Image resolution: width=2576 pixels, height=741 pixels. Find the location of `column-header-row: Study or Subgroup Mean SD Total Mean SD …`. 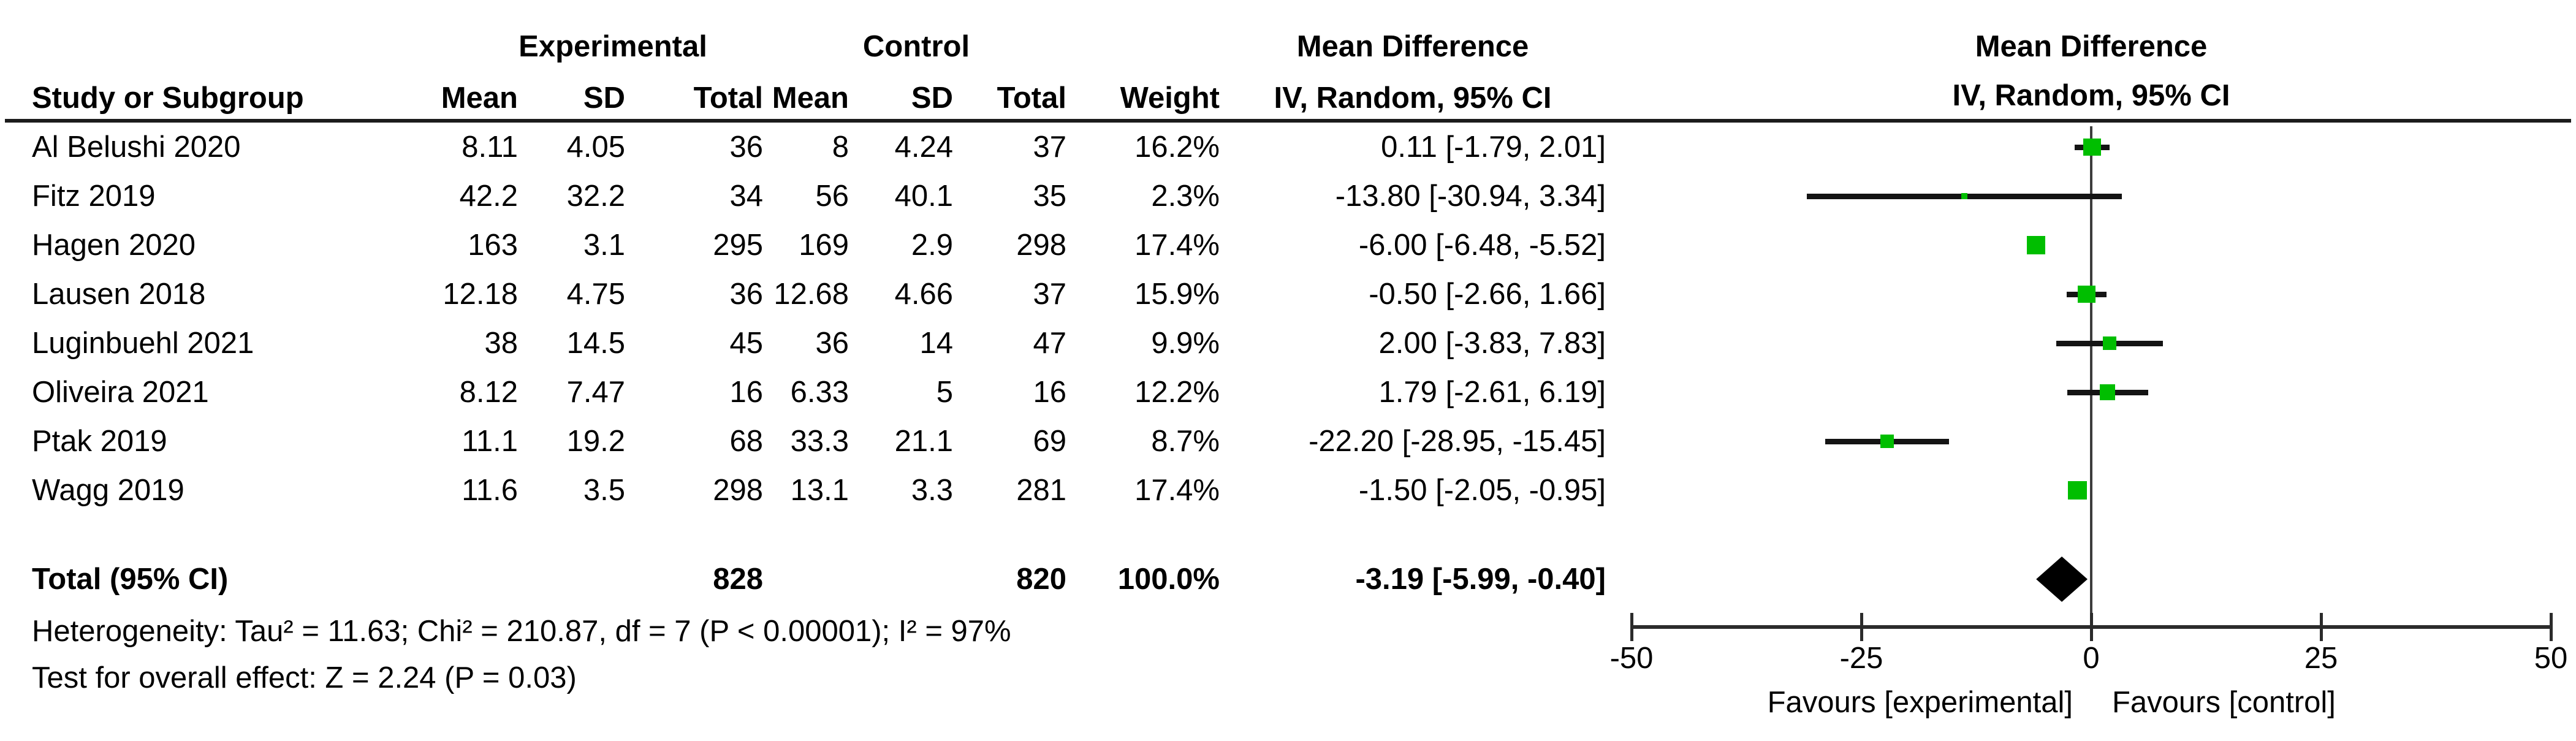

column-header-row: Study or Subgroup Mean SD Total Mean SD … is located at coordinates (803, 98).